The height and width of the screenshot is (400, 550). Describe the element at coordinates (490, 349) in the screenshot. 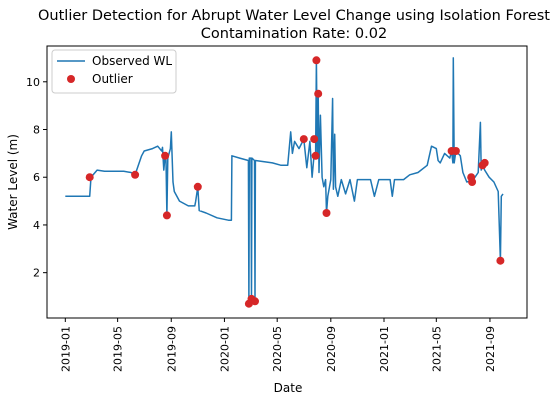

I see `x-tick-label: 2021-09` at that location.